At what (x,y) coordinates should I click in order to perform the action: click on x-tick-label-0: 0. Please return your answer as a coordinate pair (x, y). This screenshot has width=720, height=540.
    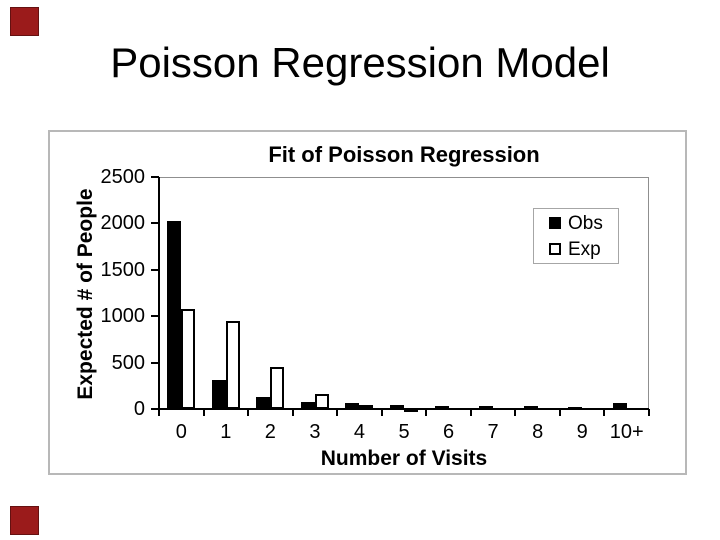
    Looking at the image, I should click on (181, 432).